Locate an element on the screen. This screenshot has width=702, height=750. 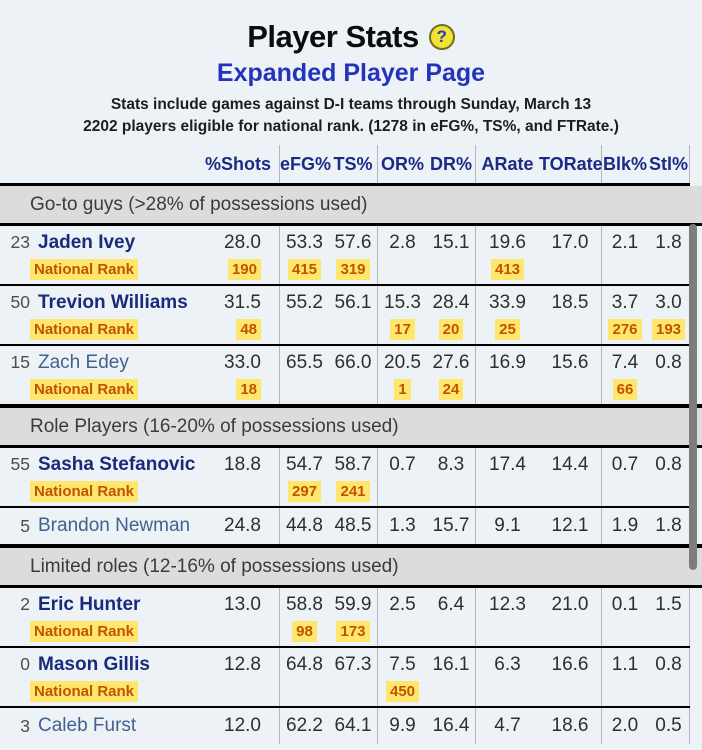
col-header-blk: Blk% is located at coordinates (624, 164).